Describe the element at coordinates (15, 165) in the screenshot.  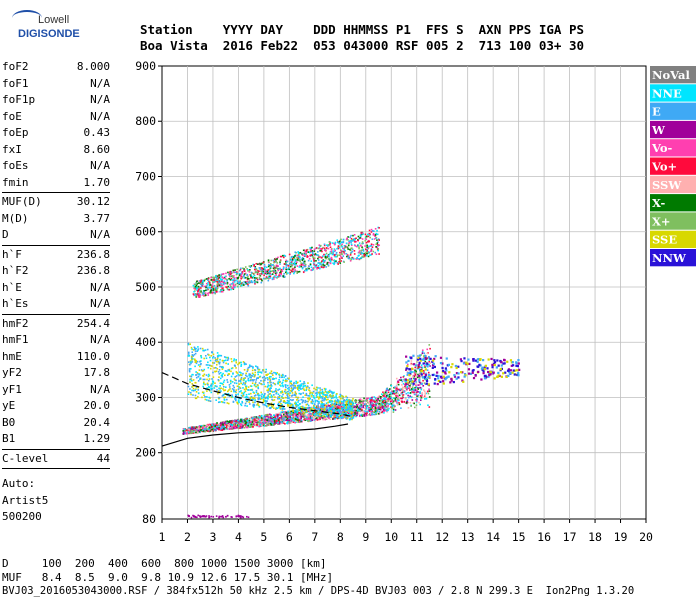
I see `param-name: foEs` at that location.